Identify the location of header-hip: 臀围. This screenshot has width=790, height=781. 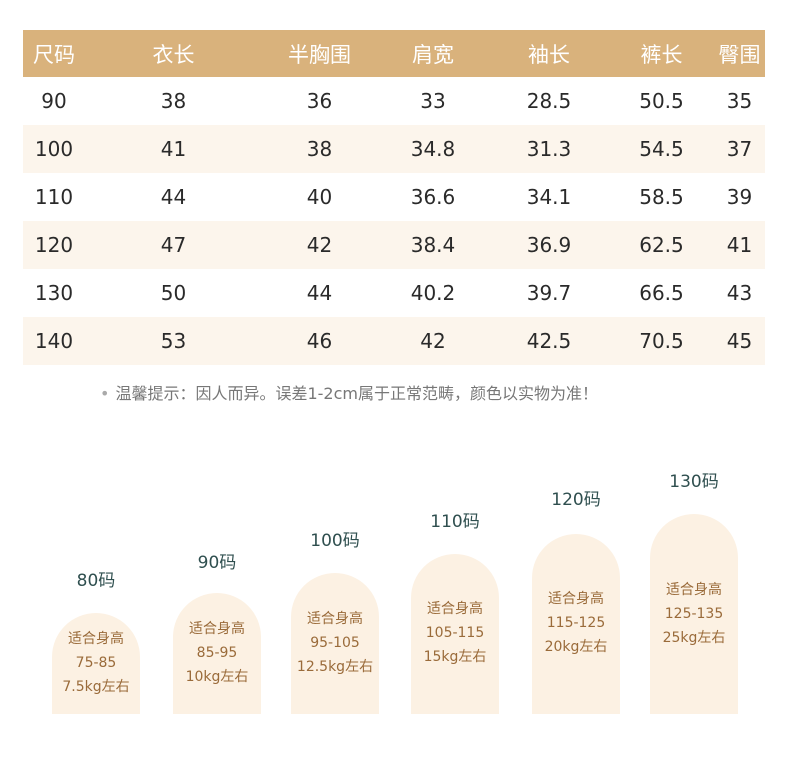
(739, 53).